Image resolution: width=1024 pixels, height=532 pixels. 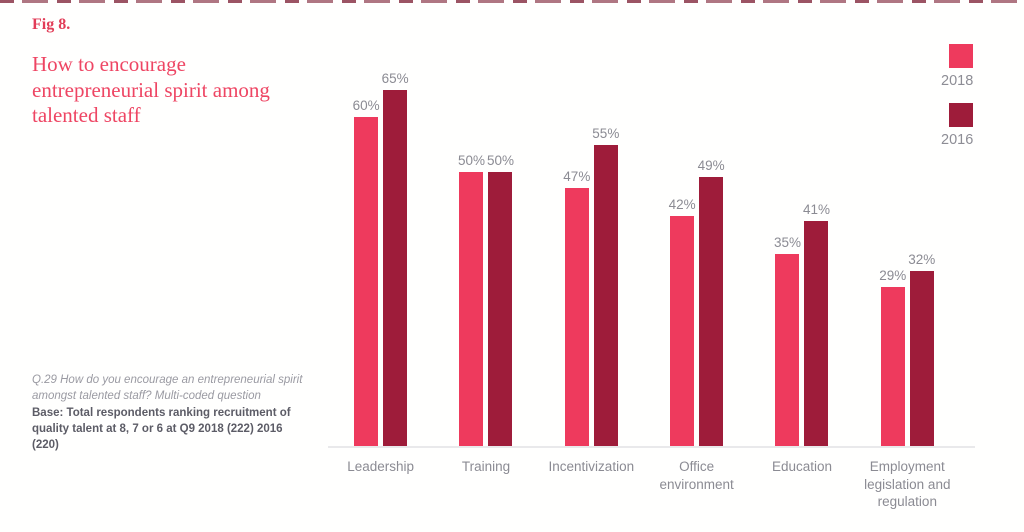 I want to click on bar-value-label: 41%, so click(x=816, y=210).